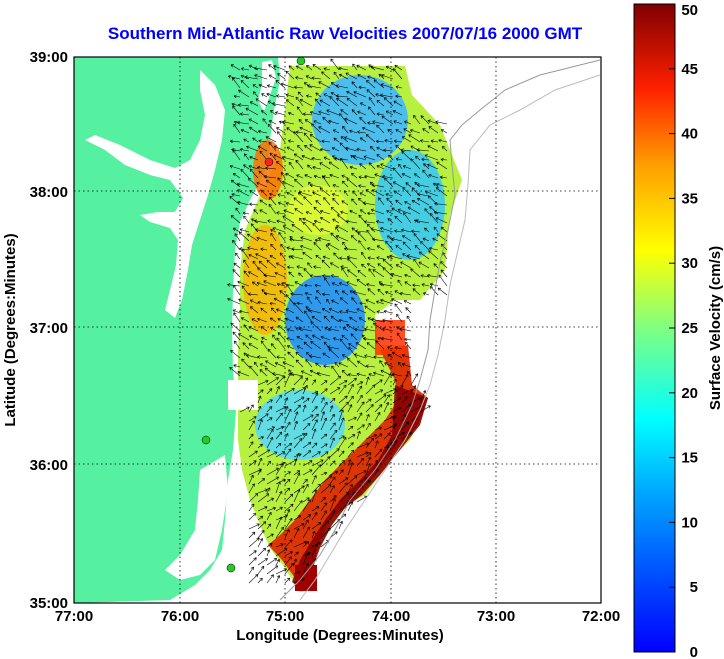 This screenshot has width=724, height=659. Describe the element at coordinates (206, 440) in the screenshot. I see `station-marker` at that location.